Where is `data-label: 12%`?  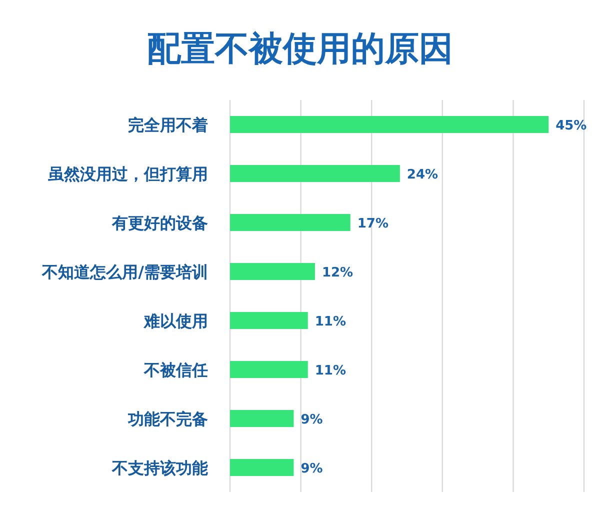
data-label: 12% is located at coordinates (338, 273).